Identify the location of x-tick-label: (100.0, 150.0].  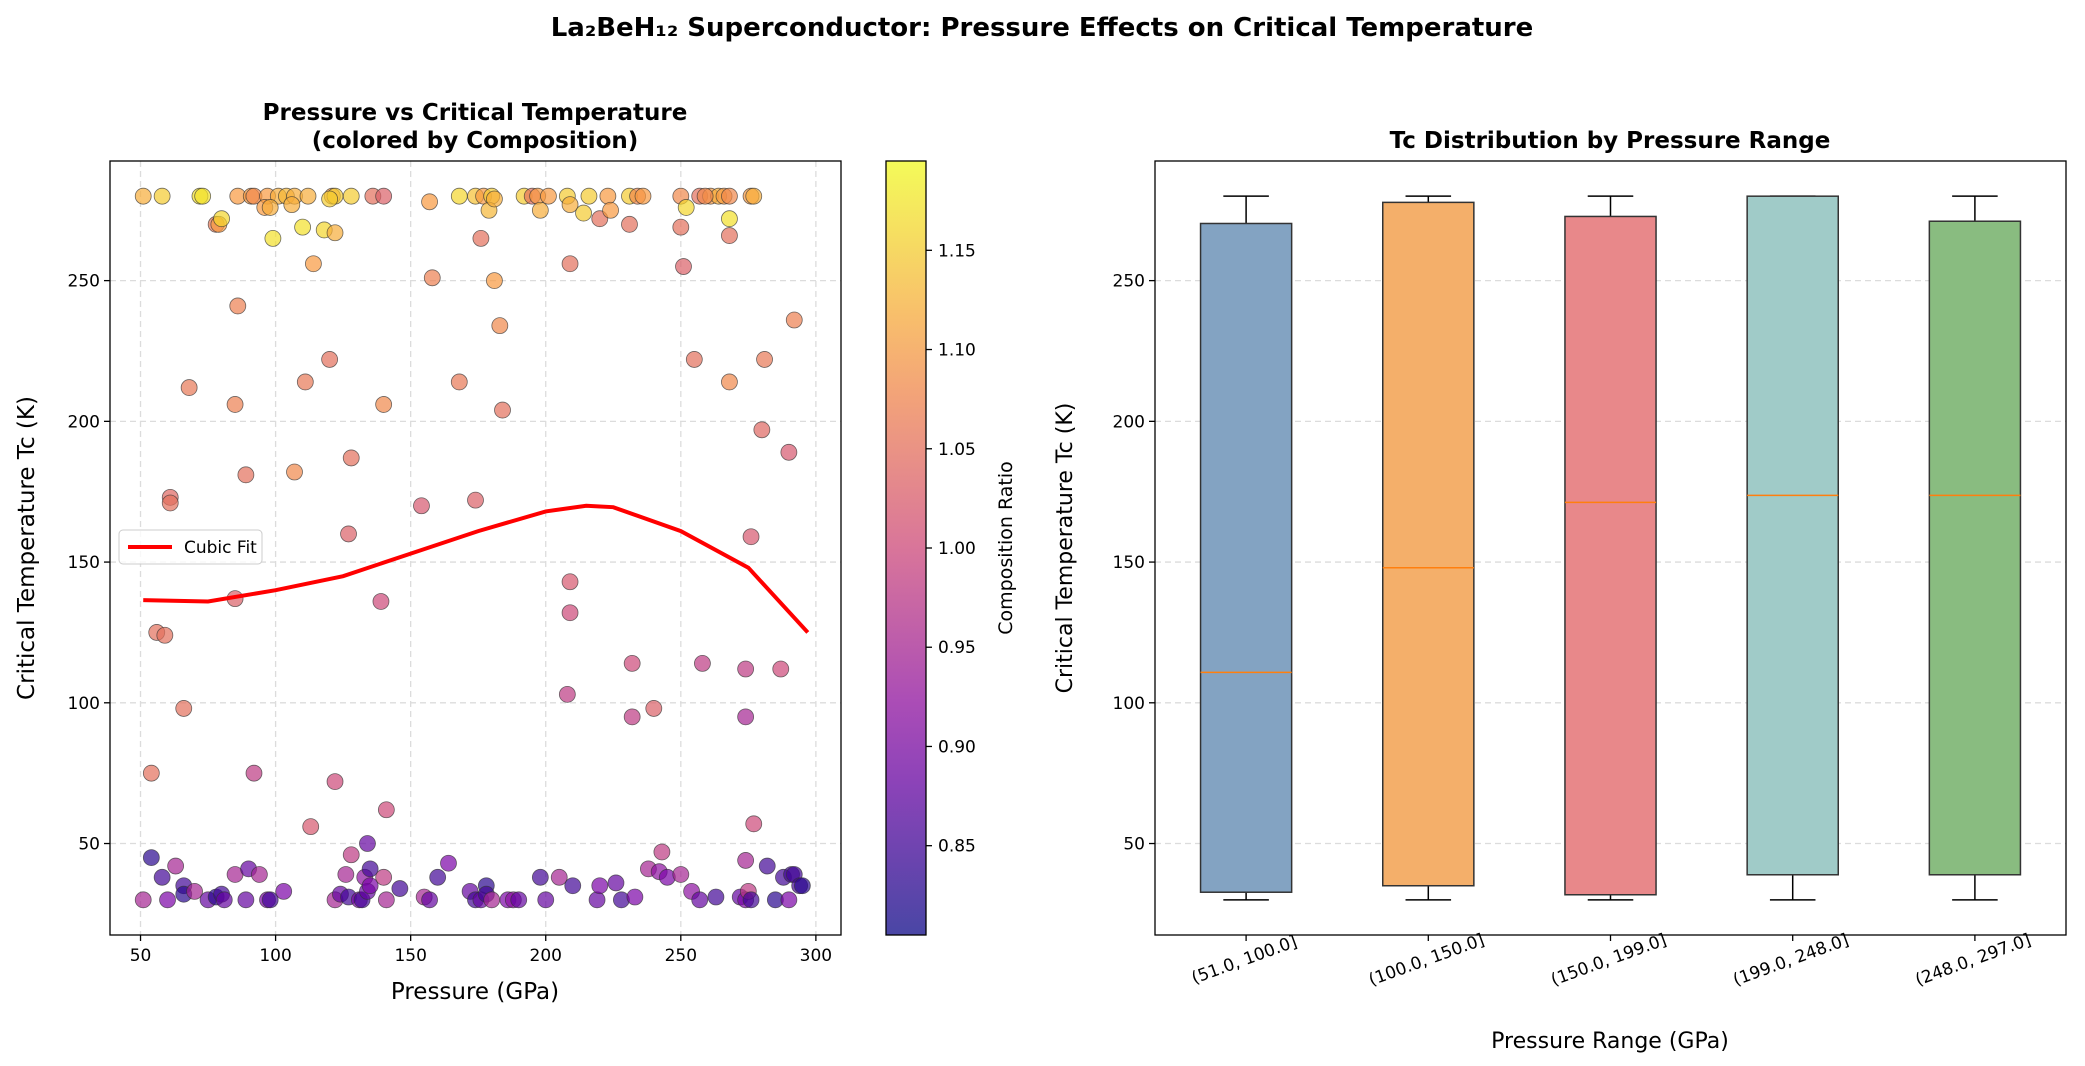
(1426, 960).